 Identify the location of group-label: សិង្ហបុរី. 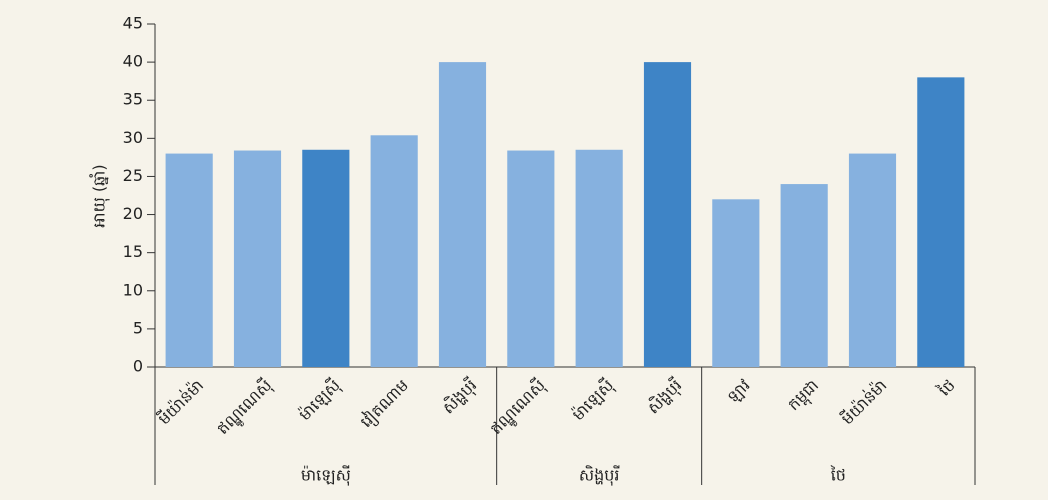
(599, 476).